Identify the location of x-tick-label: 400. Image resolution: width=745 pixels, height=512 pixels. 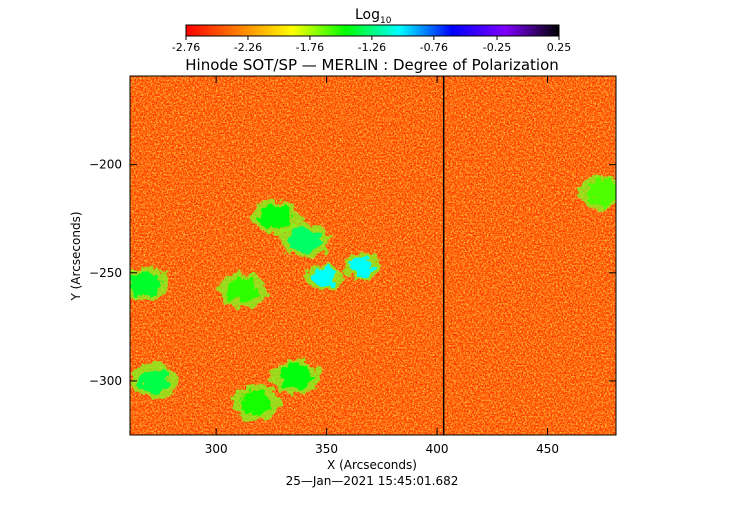
(437, 449).